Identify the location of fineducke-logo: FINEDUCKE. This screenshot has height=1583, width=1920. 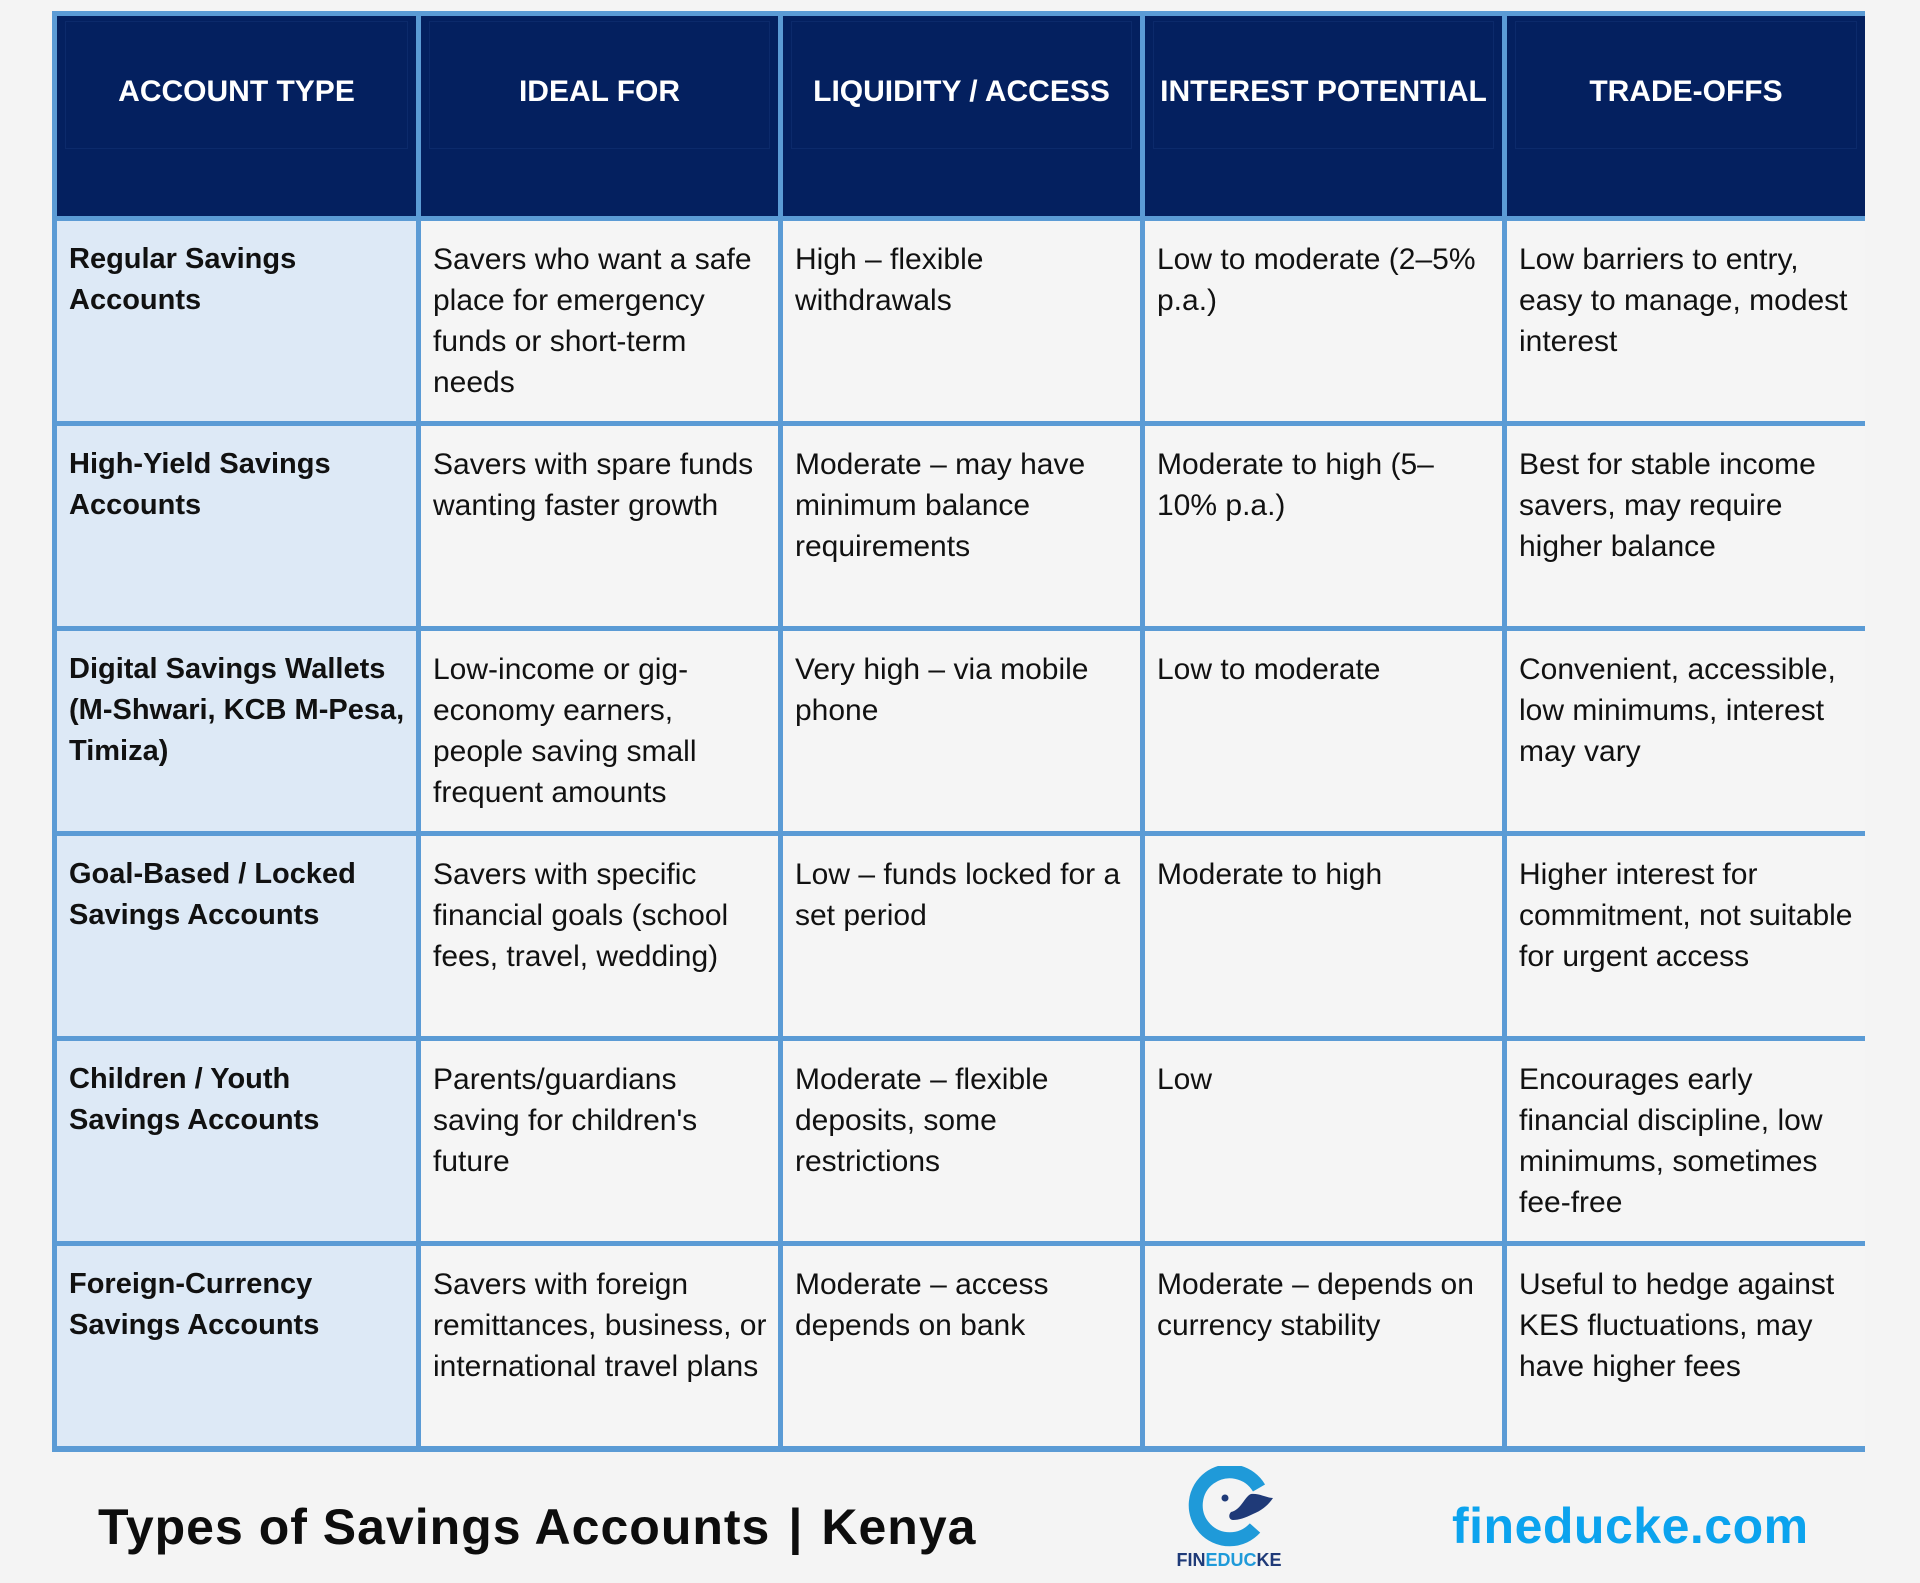
(1229, 1521).